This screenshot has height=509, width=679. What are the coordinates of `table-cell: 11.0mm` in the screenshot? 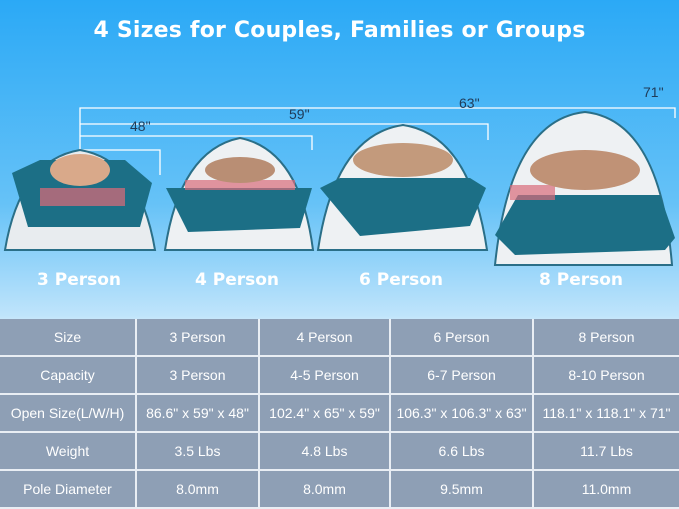 It's located at (605, 489).